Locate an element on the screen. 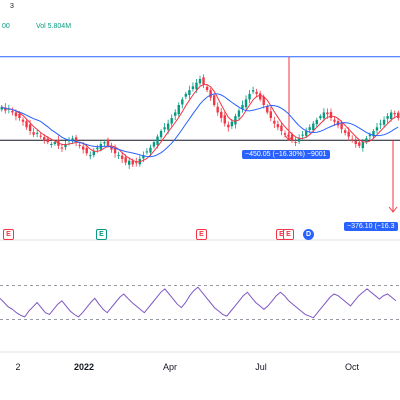  measure-tag-1: −450.05 (−16.30%) −9001 is located at coordinates (286, 154).